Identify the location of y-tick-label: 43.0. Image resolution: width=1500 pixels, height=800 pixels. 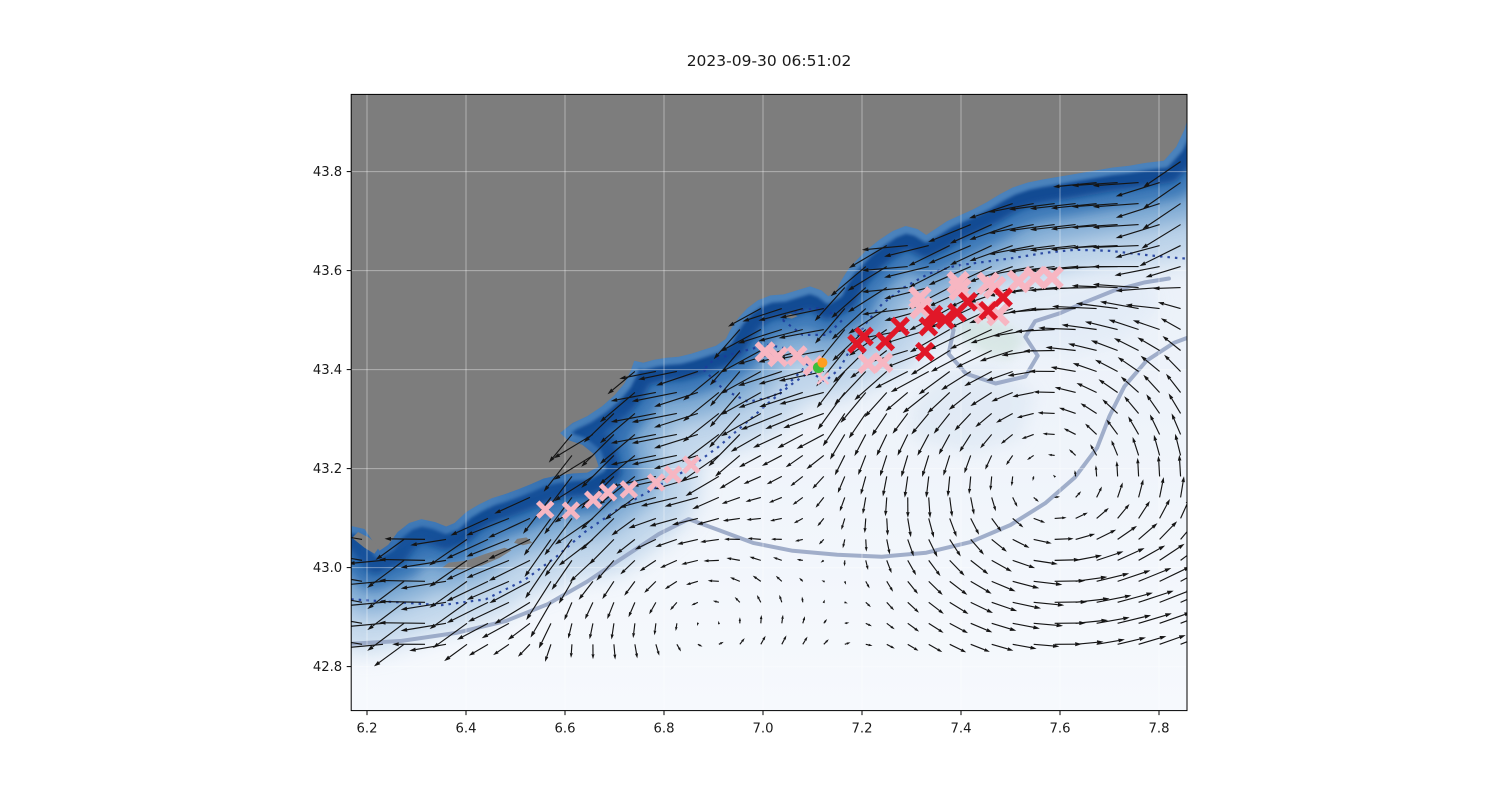
(327, 568).